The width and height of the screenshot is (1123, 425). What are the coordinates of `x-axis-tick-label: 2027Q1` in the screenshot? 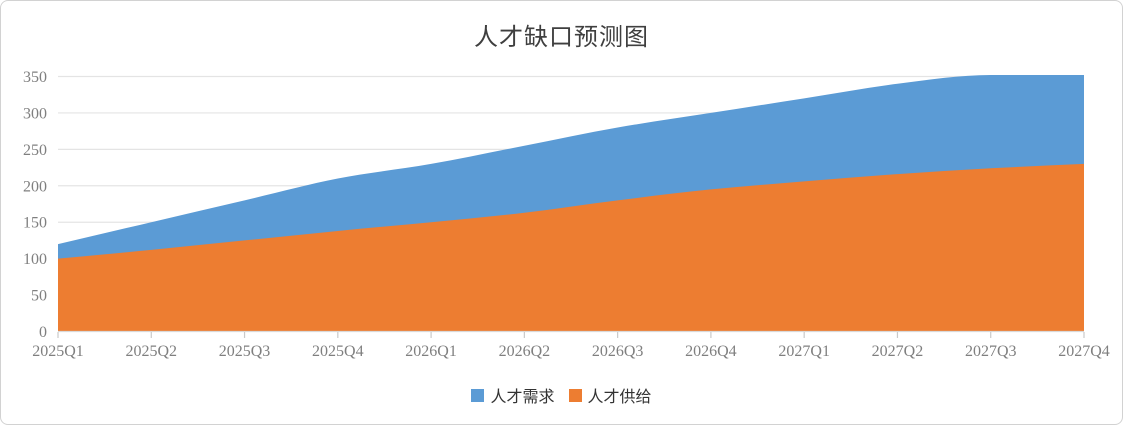 It's located at (804, 351).